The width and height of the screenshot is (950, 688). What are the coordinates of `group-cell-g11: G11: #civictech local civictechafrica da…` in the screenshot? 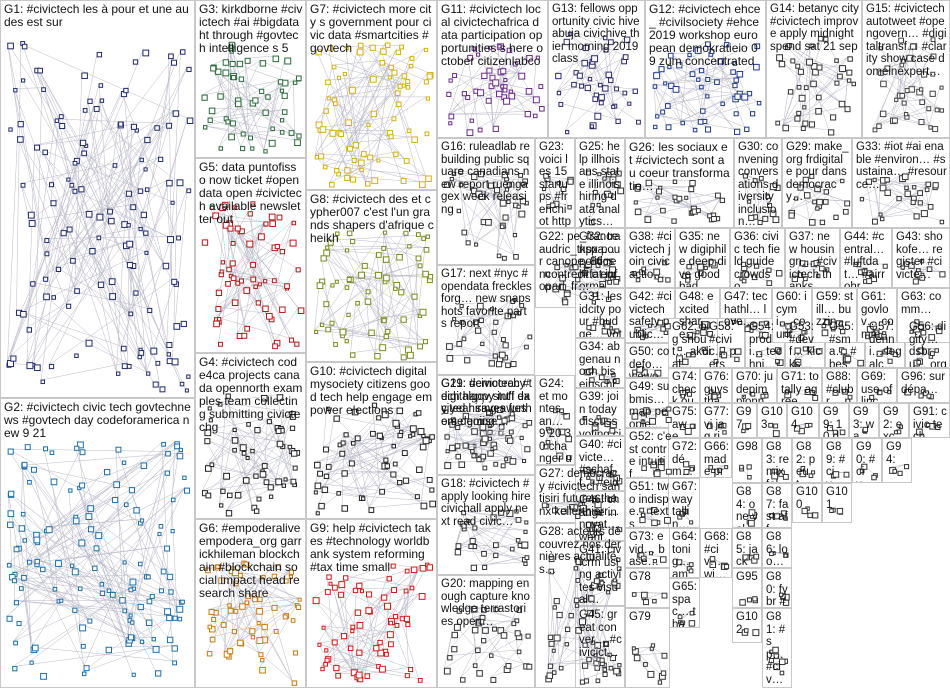 It's located at (492, 69).